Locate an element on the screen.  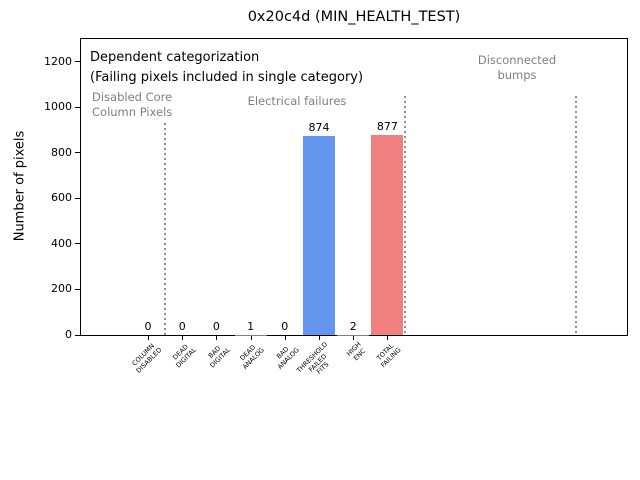
y-tick-label: 600 is located at coordinates (61, 198).